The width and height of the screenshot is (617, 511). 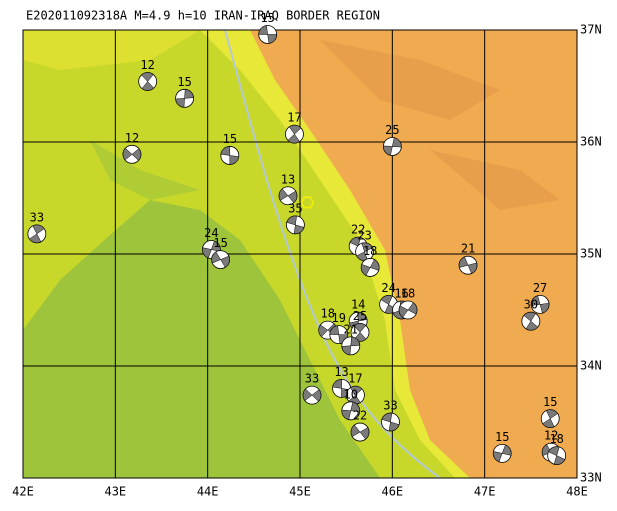 I want to click on lat-label: 34N, so click(x=591, y=366).